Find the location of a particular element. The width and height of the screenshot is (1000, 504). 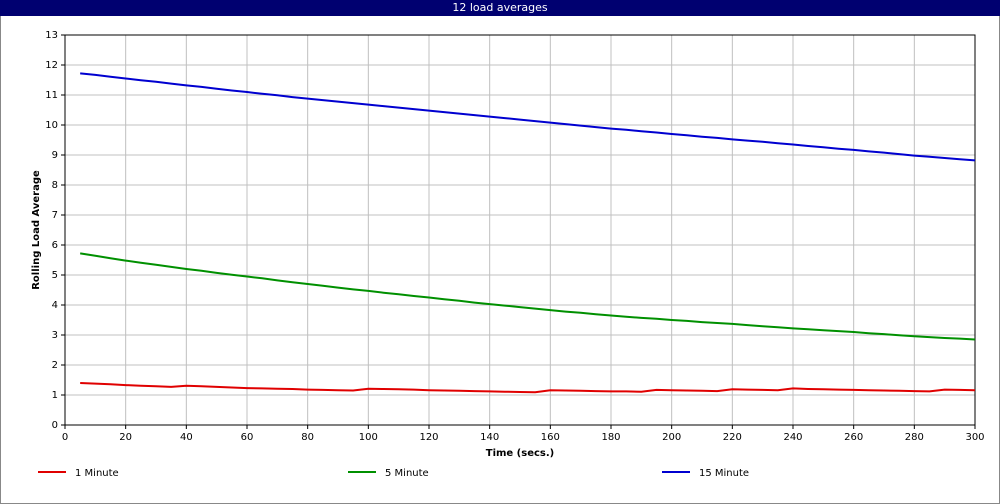

x-tick-label: 20 is located at coordinates (125, 437).